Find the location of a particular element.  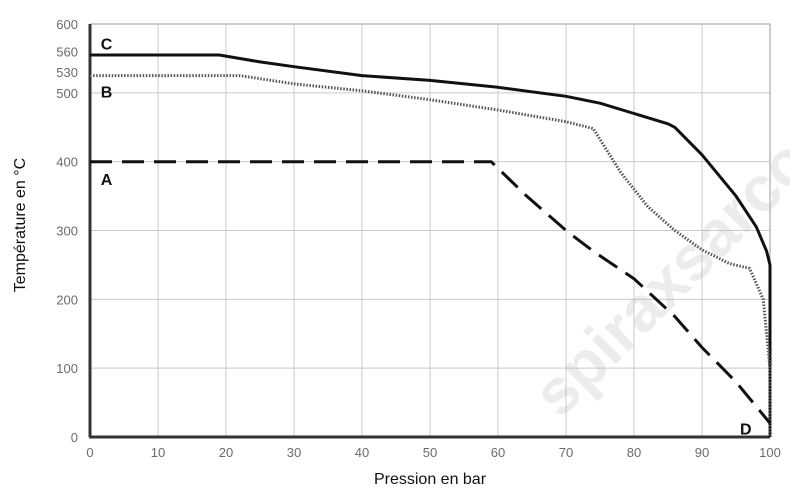

y-tick-label-200: 200 is located at coordinates (67, 299).